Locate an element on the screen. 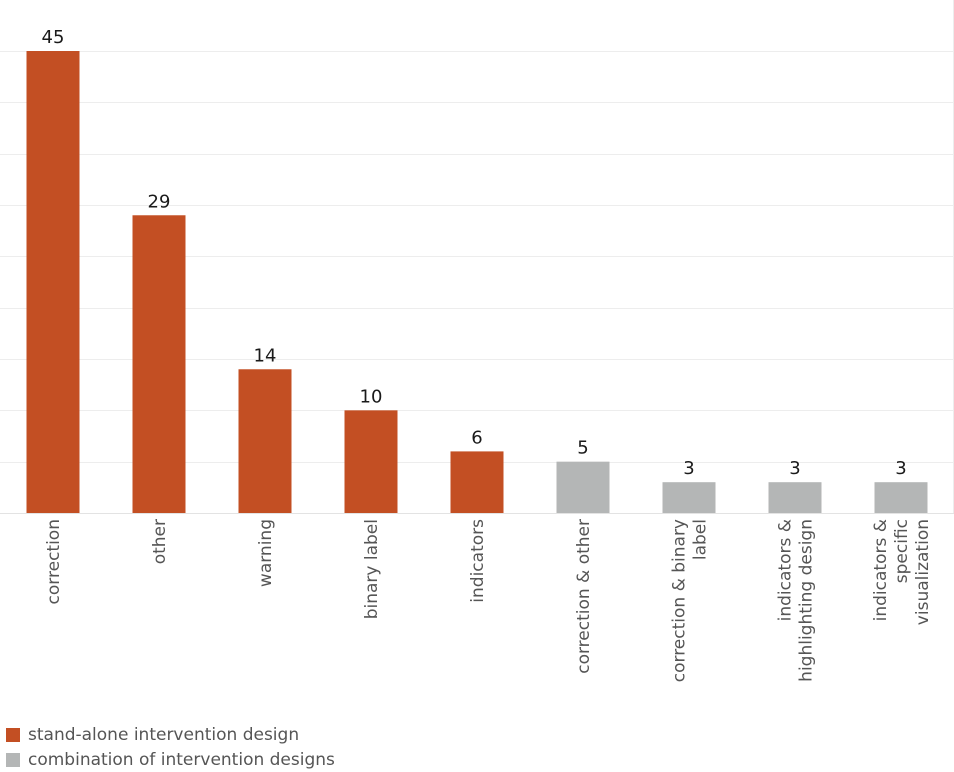 This screenshot has width=954, height=772. x-tick-label: correction & binary label is located at coordinates (690, 600).